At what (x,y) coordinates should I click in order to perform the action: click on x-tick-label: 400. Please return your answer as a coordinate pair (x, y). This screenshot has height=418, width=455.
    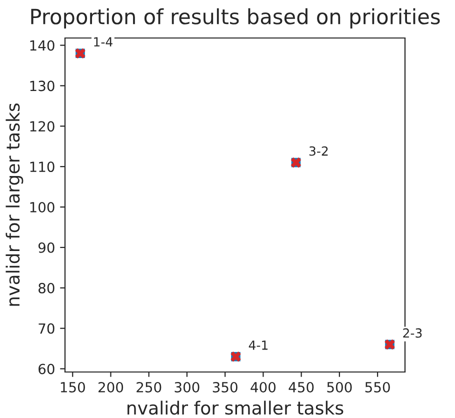
    Looking at the image, I should click on (263, 387).